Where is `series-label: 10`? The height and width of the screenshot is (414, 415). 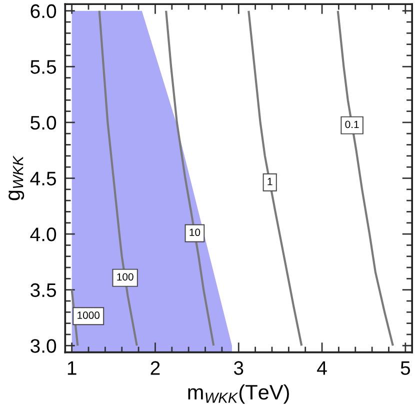 series-label: 10 is located at coordinates (195, 232).